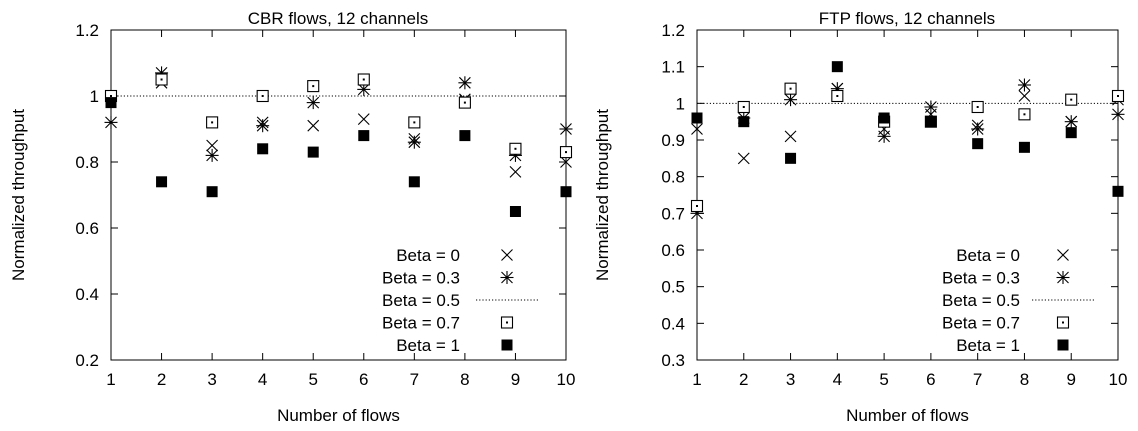 The height and width of the screenshot is (431, 1138). Describe the element at coordinates (211, 379) in the screenshot. I see `x-tick-label: 3` at that location.